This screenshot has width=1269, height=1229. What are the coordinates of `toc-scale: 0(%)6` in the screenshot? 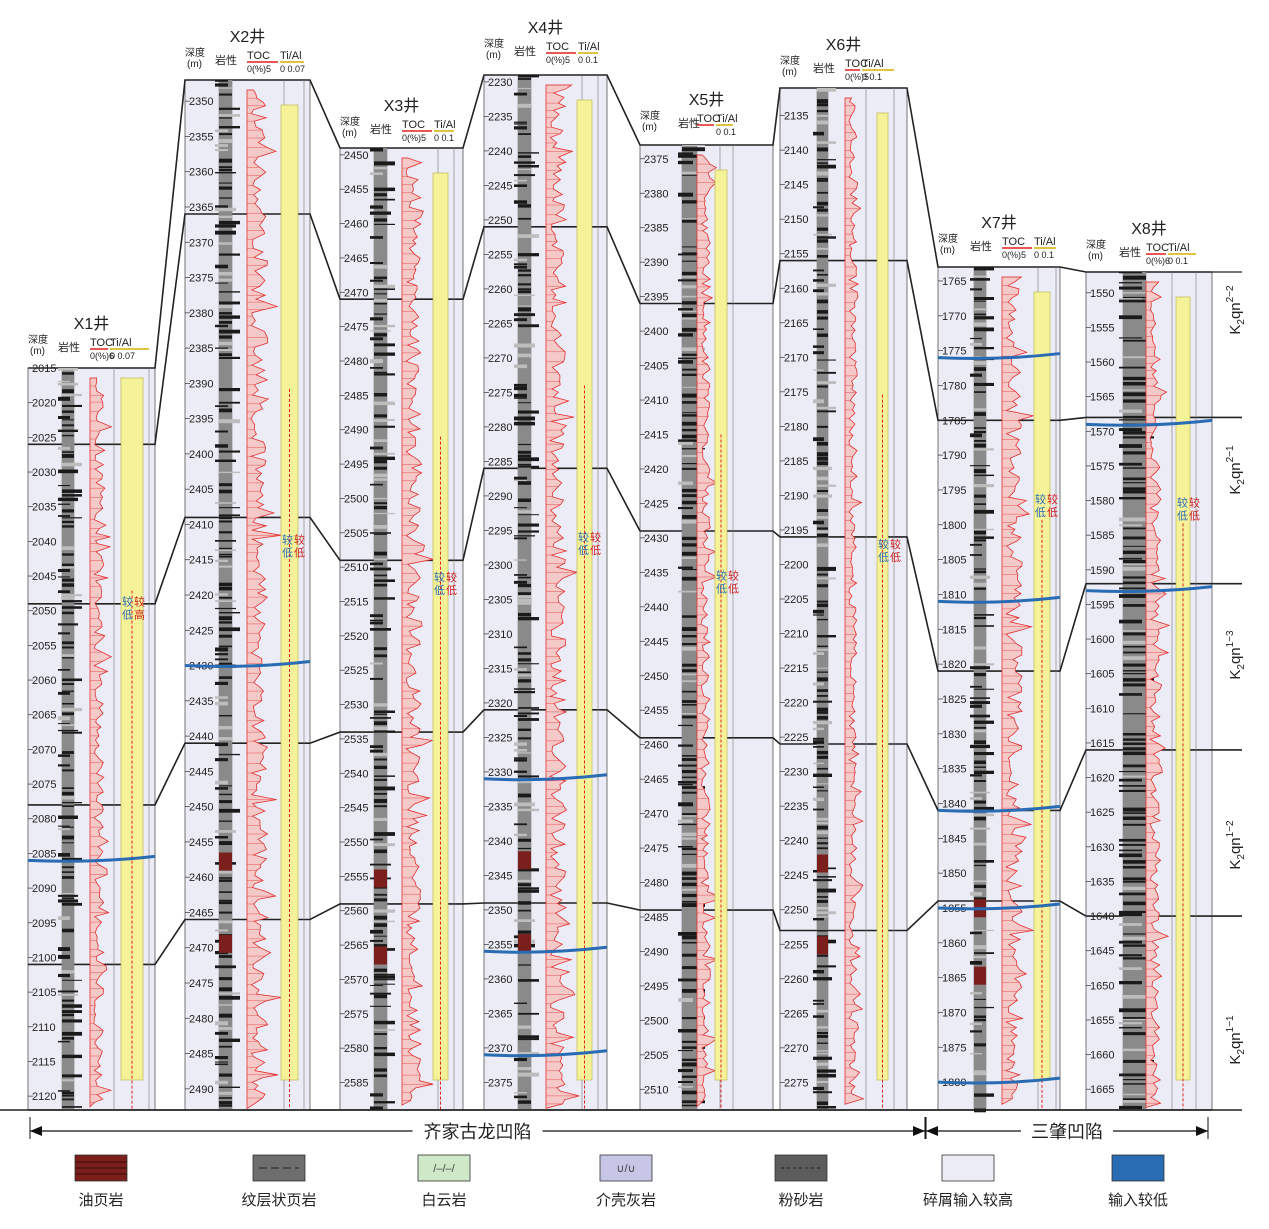 It's located at (1158, 261).